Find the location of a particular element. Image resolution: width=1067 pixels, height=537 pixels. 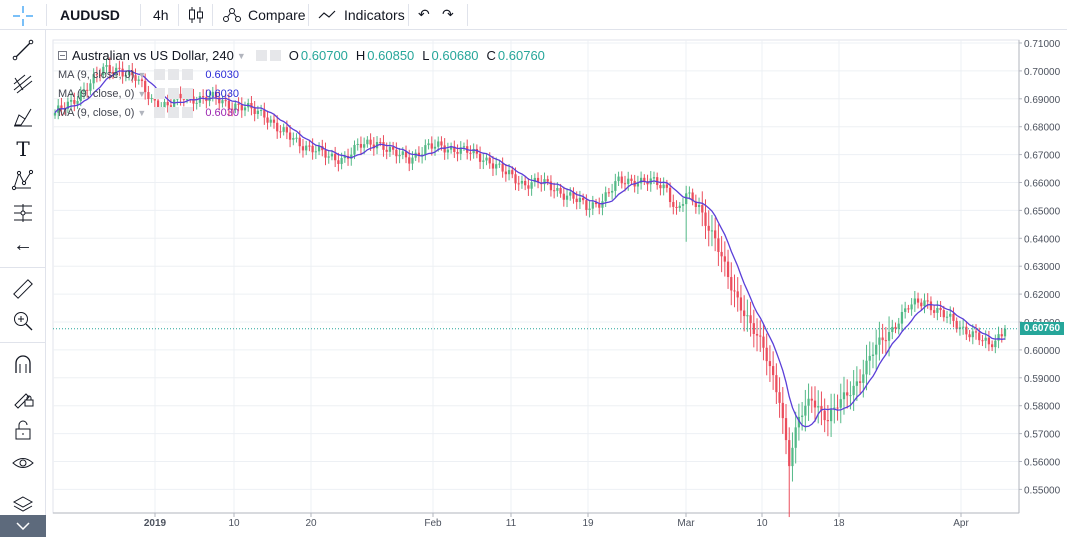

prediction-icon is located at coordinates (23, 213).